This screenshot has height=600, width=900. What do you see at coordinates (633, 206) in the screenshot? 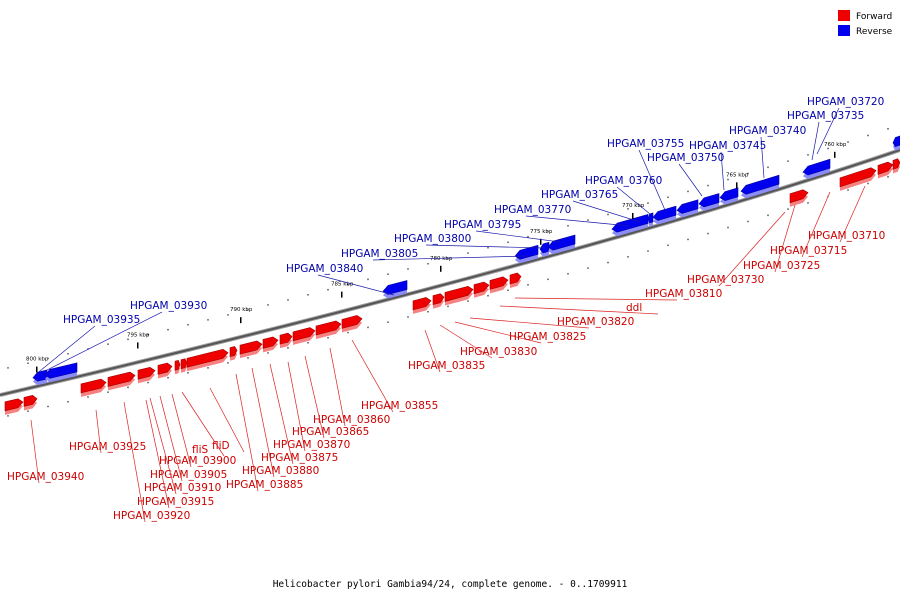
I see `scale-label: 770 kbp` at bounding box center [633, 206].